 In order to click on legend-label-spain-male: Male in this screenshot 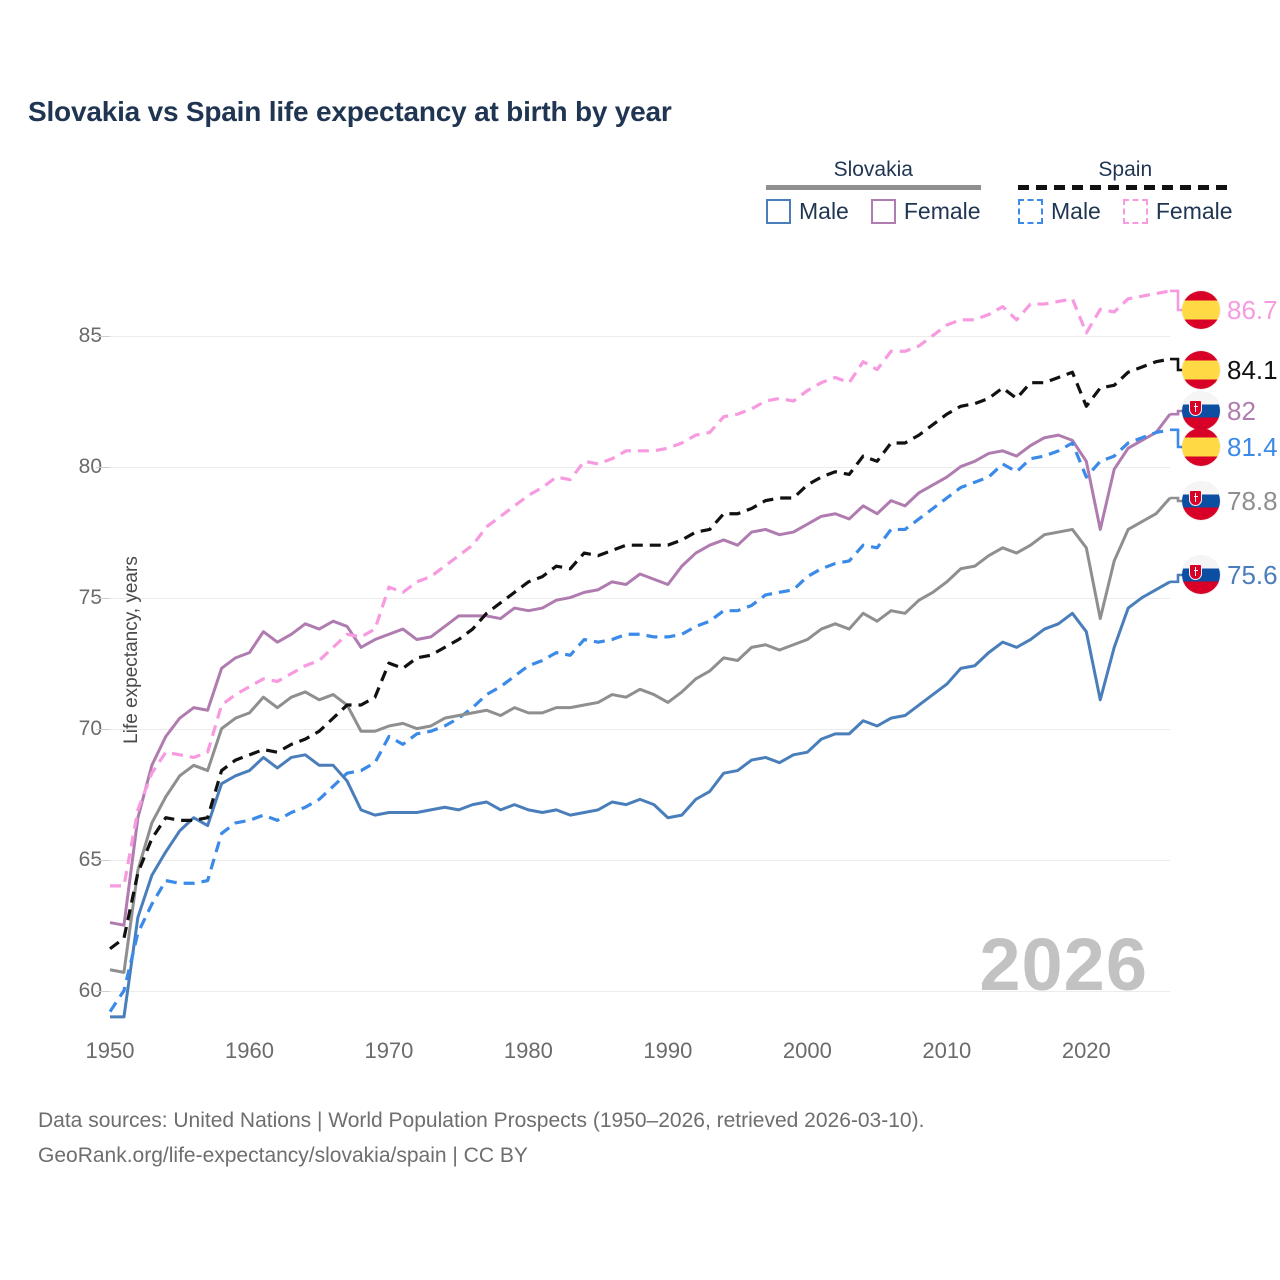, I will do `click(1076, 211)`.